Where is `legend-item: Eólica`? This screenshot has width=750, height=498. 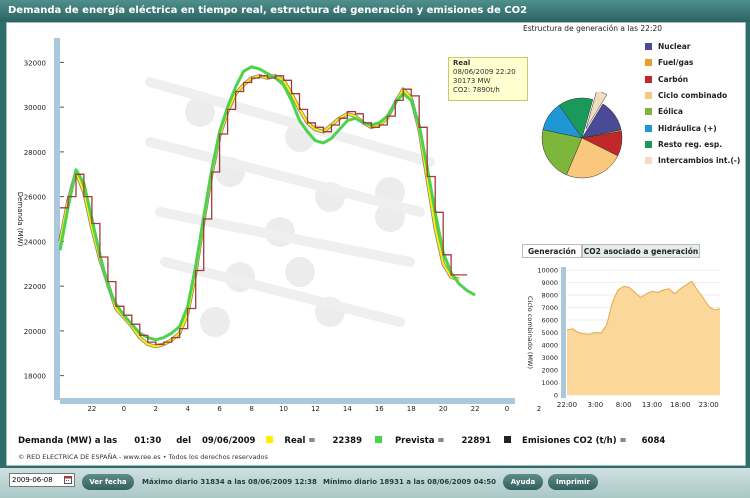
legend-item: Eólica is located at coordinates (664, 111).